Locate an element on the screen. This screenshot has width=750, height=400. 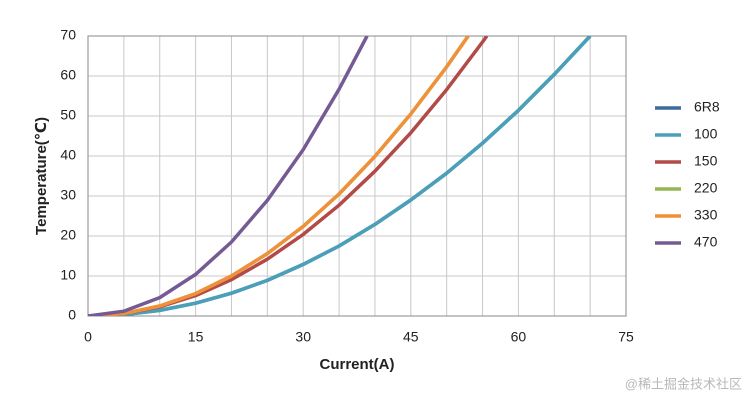
x-axis-title: Current(A) is located at coordinates (357, 364).